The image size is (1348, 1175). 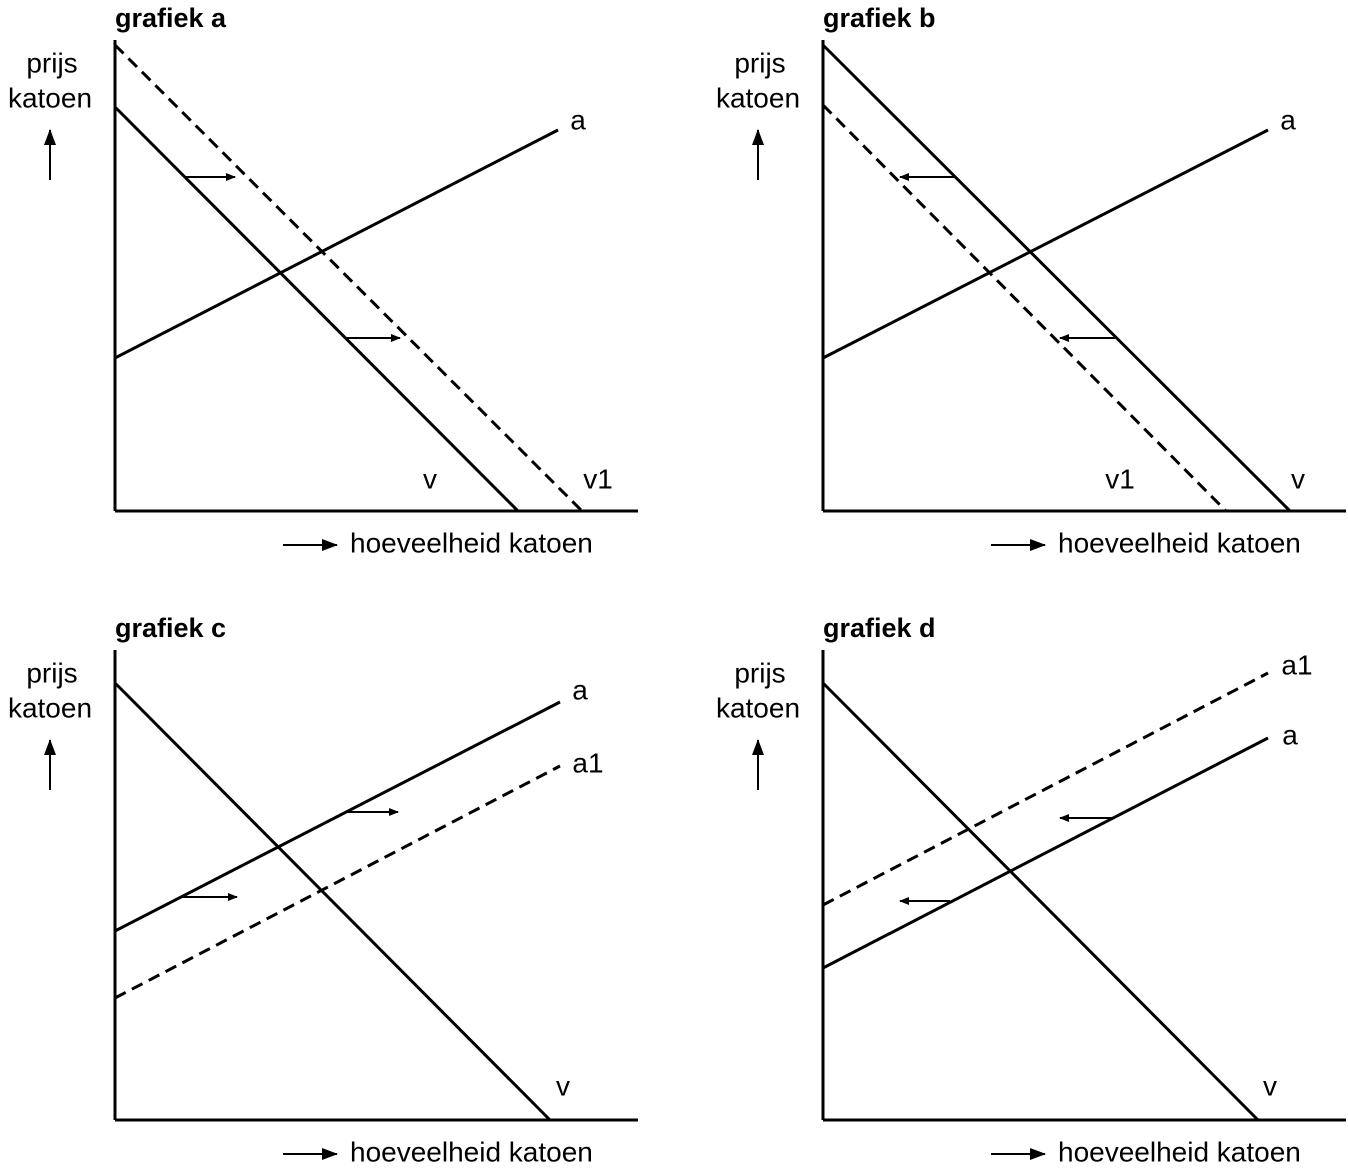 I want to click on panel-title: grafiek b, so click(x=879, y=18).